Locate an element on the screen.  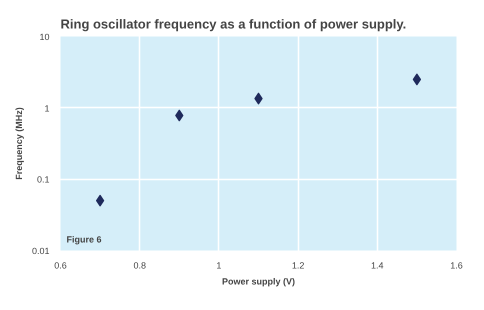
y-tick-label: 0.01 is located at coordinates (41, 251).